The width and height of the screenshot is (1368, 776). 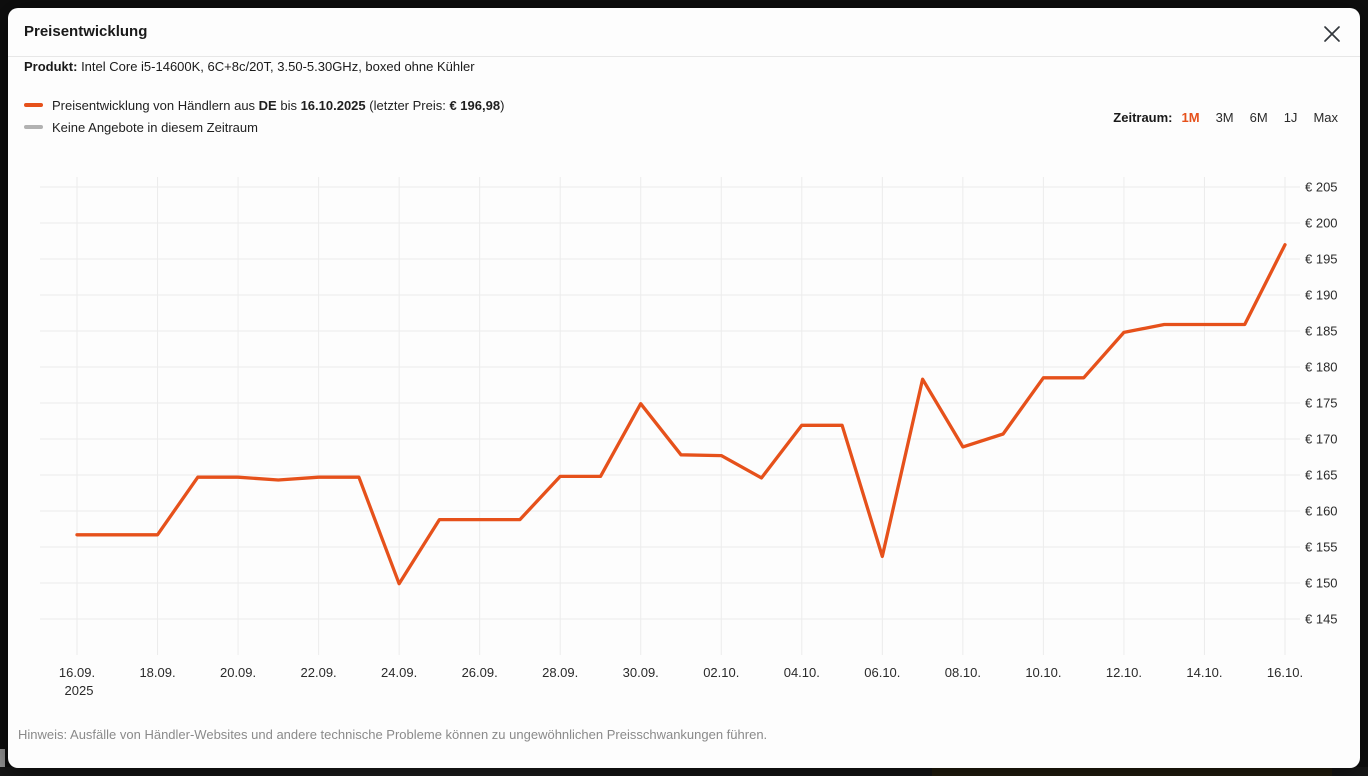 I want to click on legend-item-no-offers: Keine Angebote in diesem Zeitraum, so click(x=264, y=127).